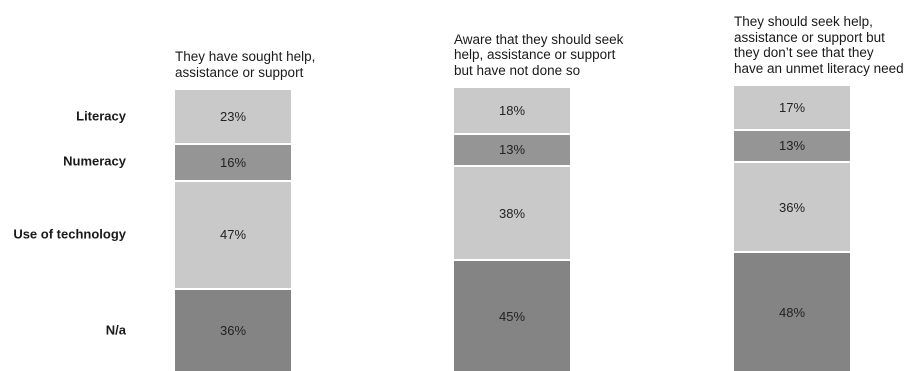 The width and height of the screenshot is (918, 371). I want to click on bar-segment: 47%, so click(233, 234).